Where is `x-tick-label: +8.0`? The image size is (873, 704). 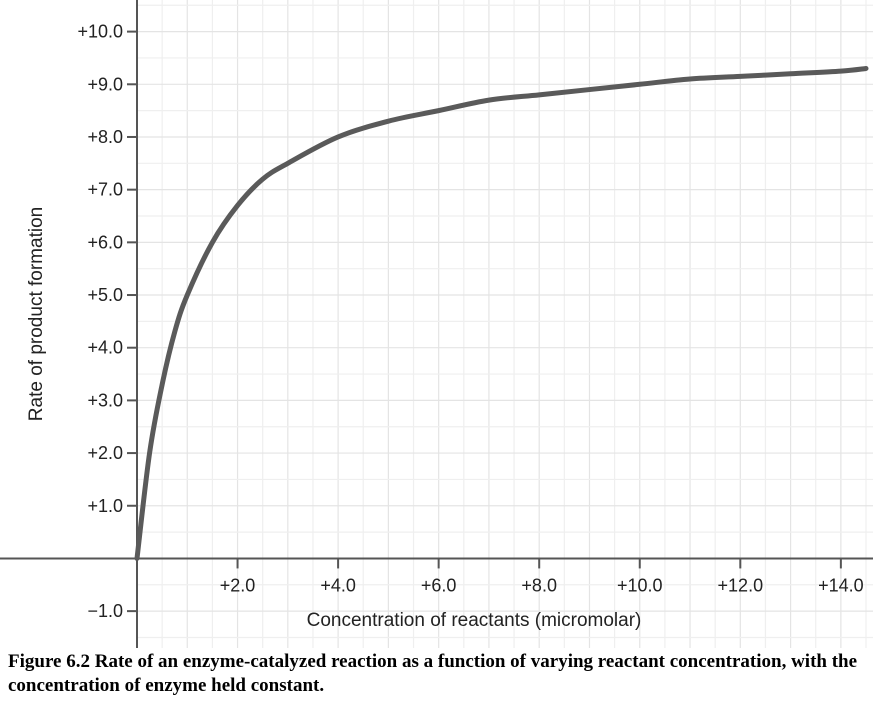 x-tick-label: +8.0 is located at coordinates (539, 585).